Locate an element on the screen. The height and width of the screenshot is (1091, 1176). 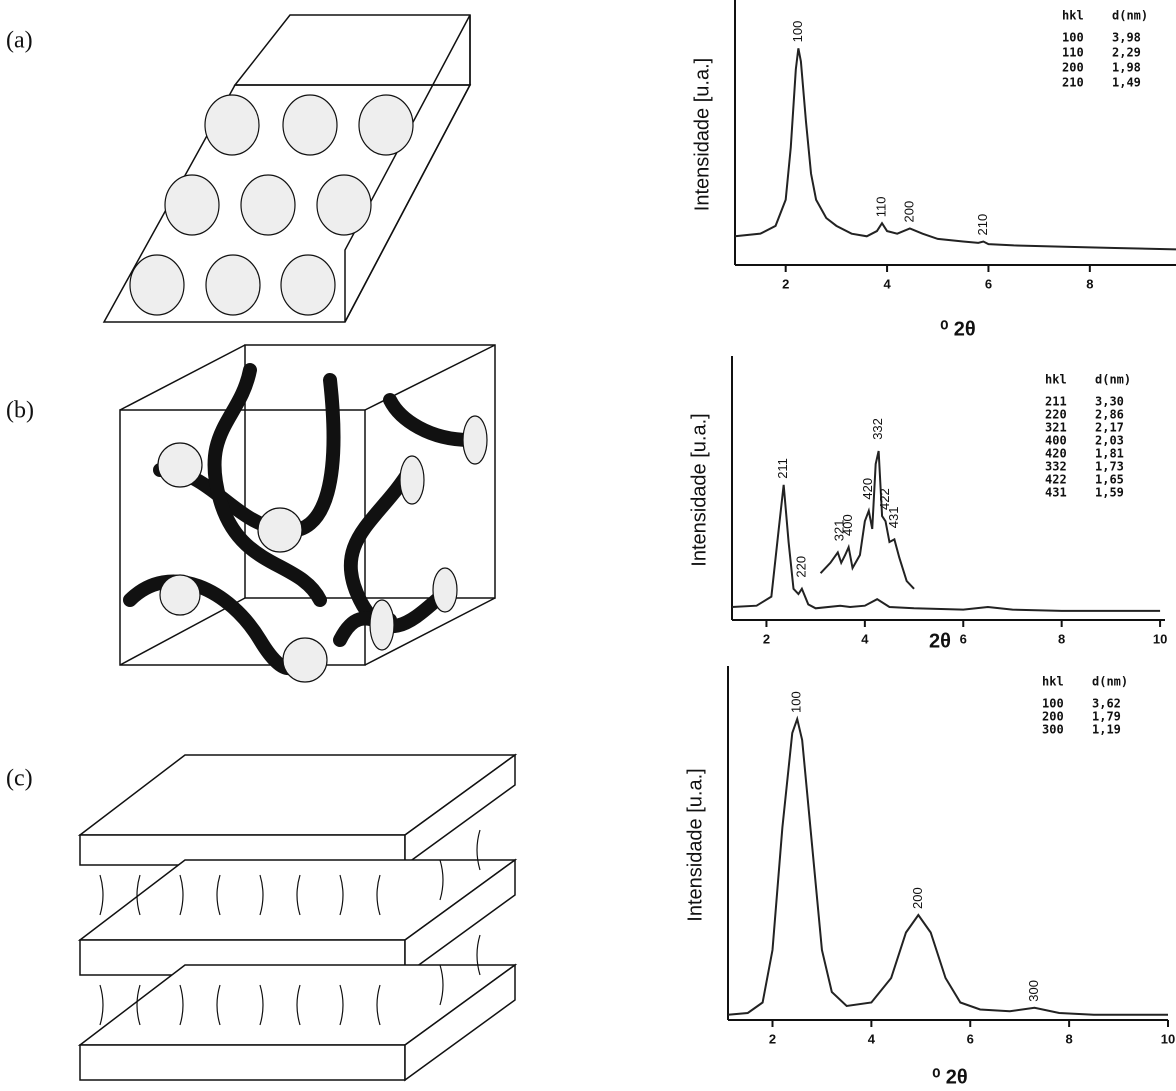
table-cell: 321 is located at coordinates (1056, 428).